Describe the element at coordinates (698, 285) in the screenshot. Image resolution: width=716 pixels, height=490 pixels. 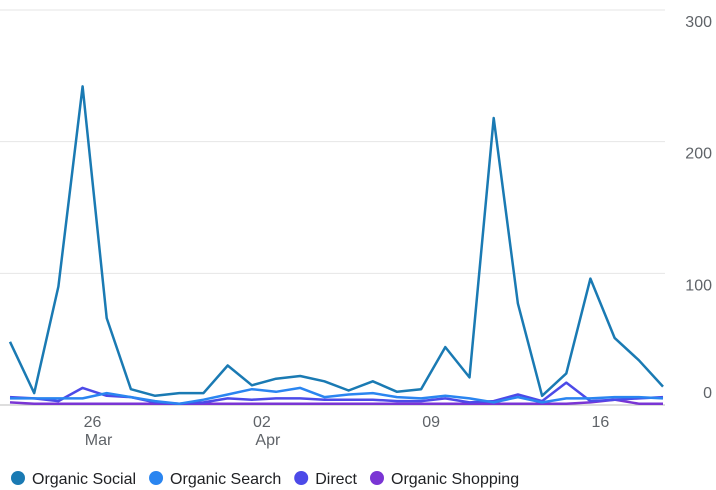
I see `y-tick-label: 100` at that location.